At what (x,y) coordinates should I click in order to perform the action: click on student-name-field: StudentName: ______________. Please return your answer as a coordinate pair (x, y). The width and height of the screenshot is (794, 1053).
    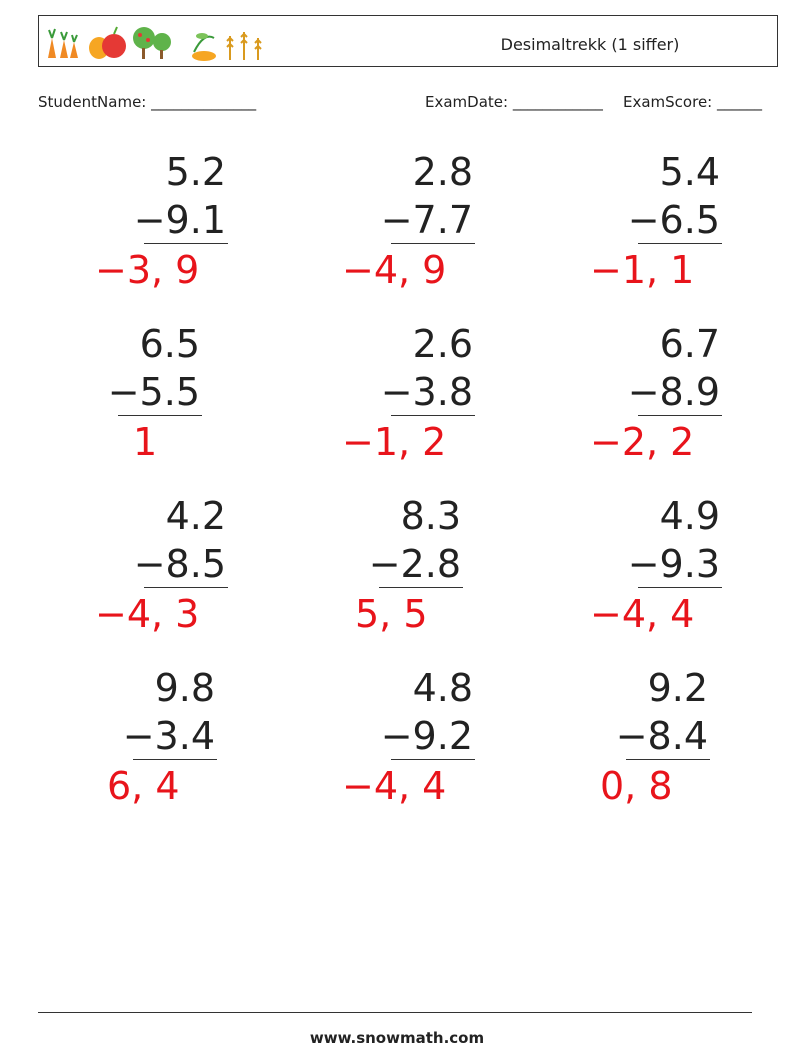
    Looking at the image, I should click on (147, 102).